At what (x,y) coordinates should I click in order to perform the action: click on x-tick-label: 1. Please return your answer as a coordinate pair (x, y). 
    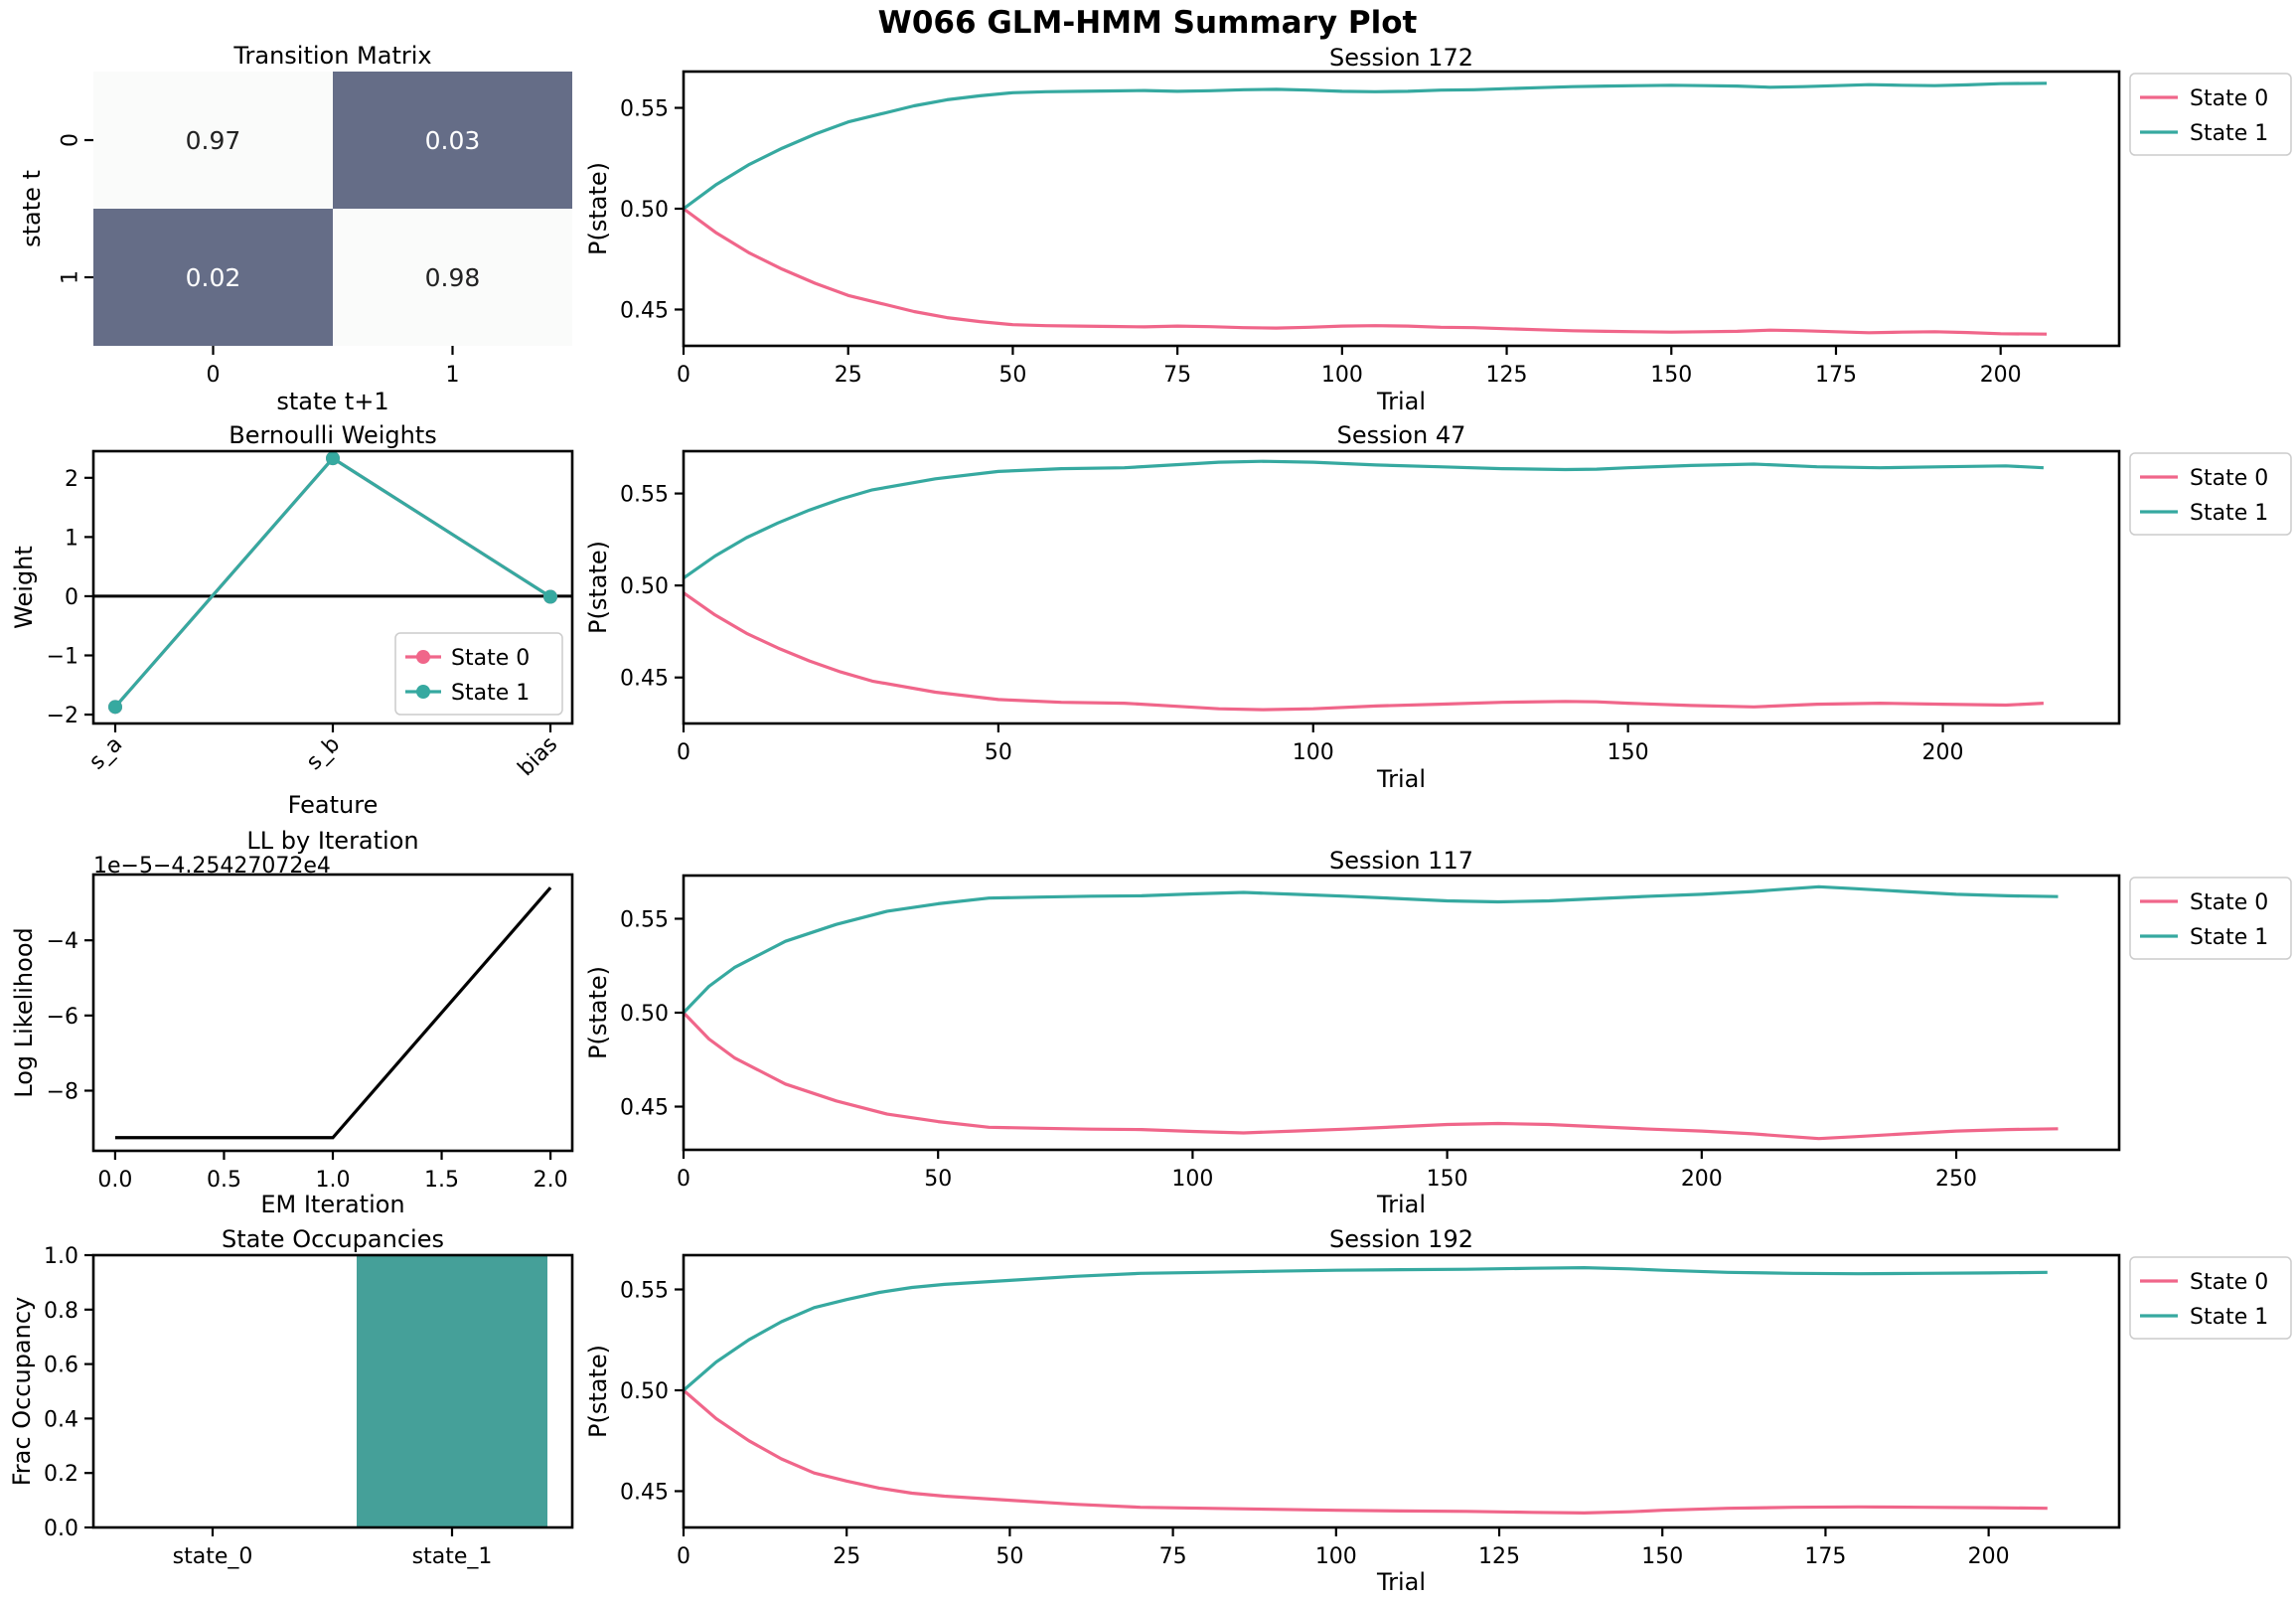
    Looking at the image, I should click on (453, 375).